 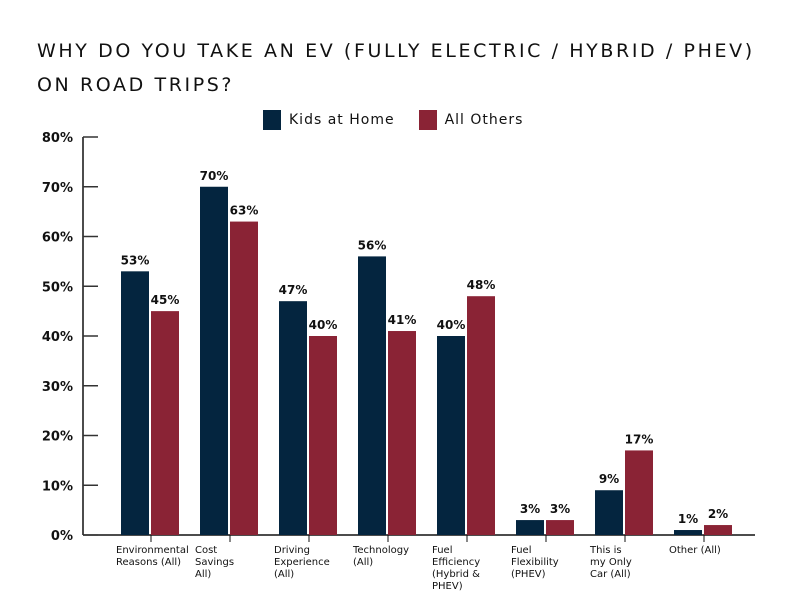 I want to click on y-tick-label: 80%, so click(x=57, y=138).